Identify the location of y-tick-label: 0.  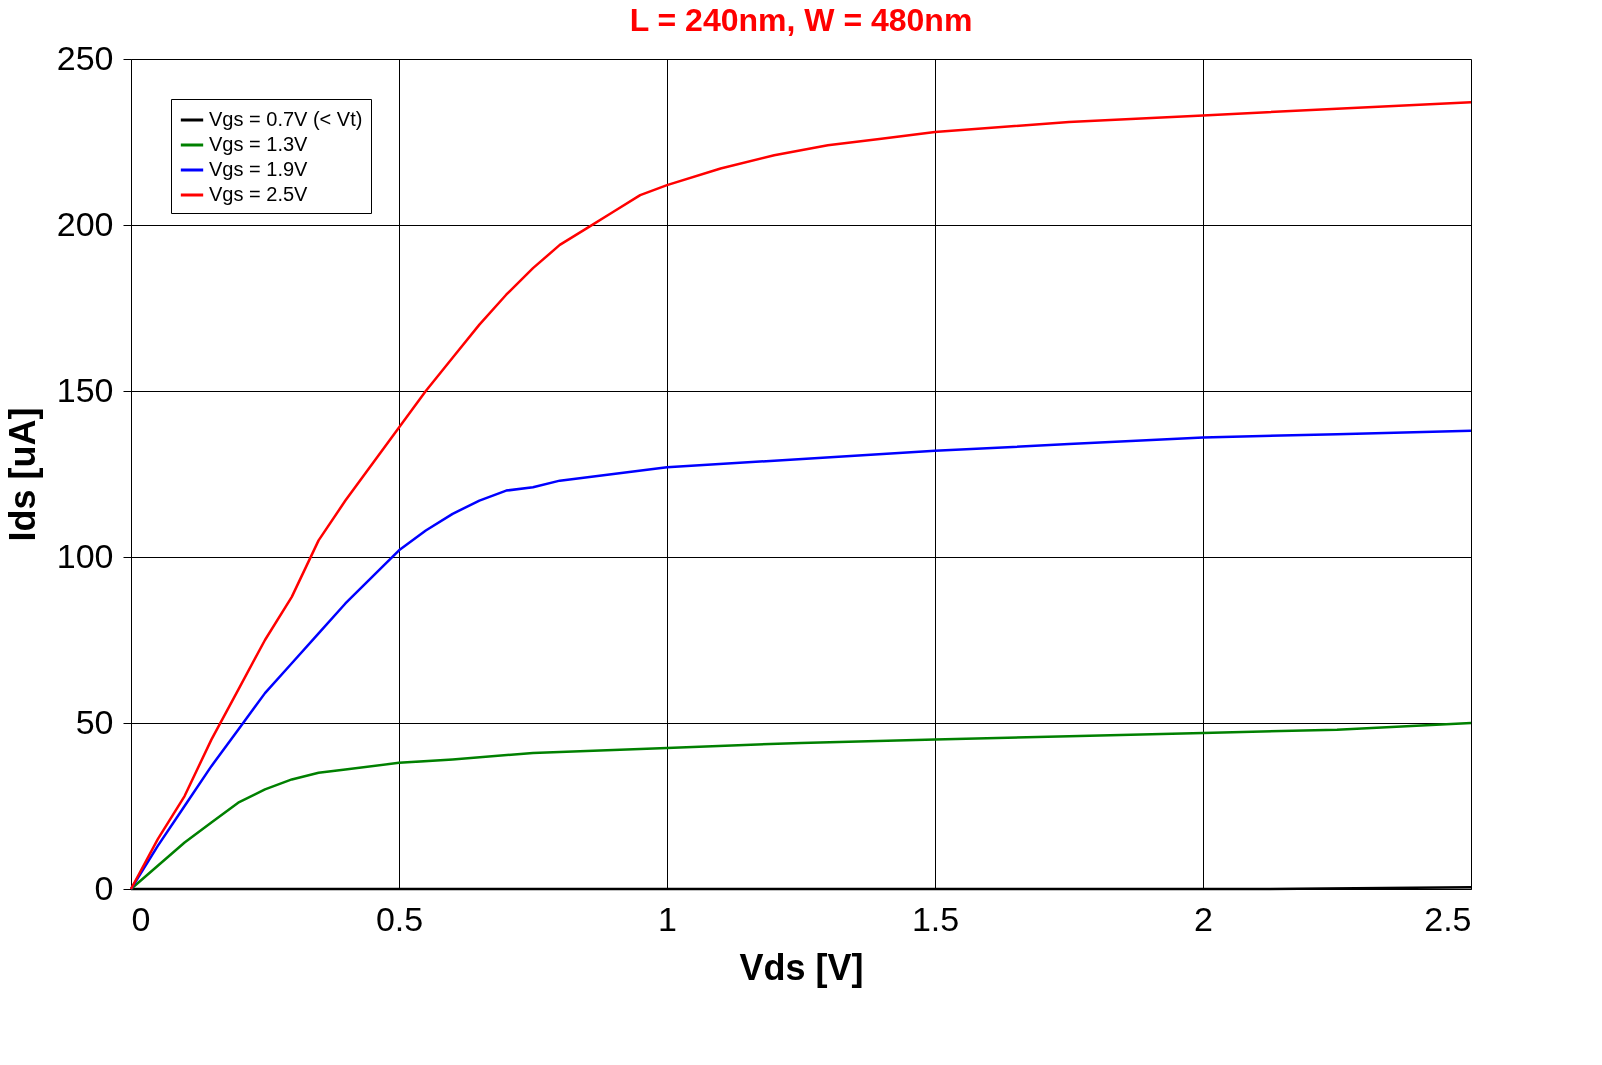
(104, 887).